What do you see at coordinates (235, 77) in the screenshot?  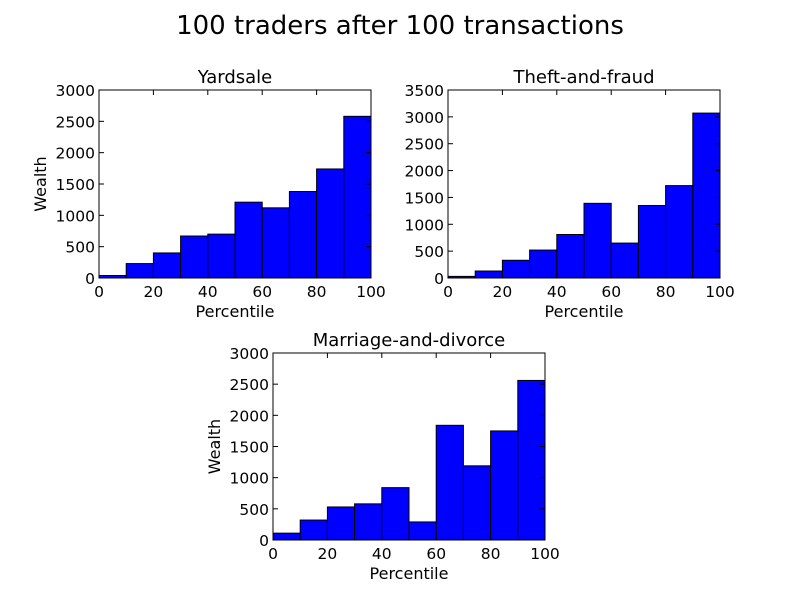 I see `subplot-title: Yardsale` at bounding box center [235, 77].